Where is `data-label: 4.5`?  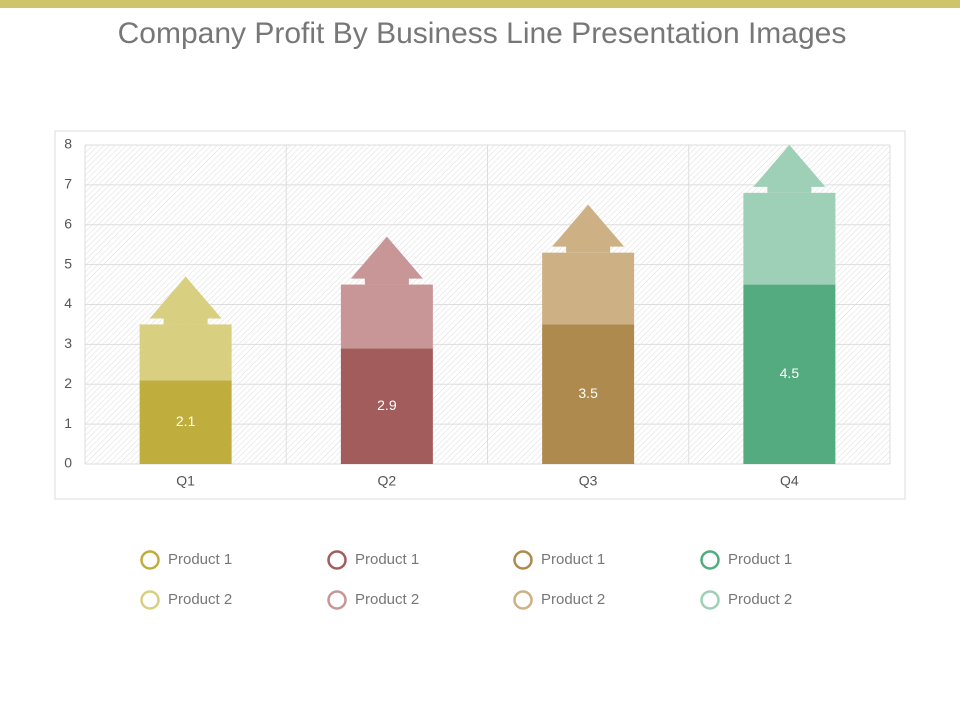
data-label: 4.5 is located at coordinates (790, 373).